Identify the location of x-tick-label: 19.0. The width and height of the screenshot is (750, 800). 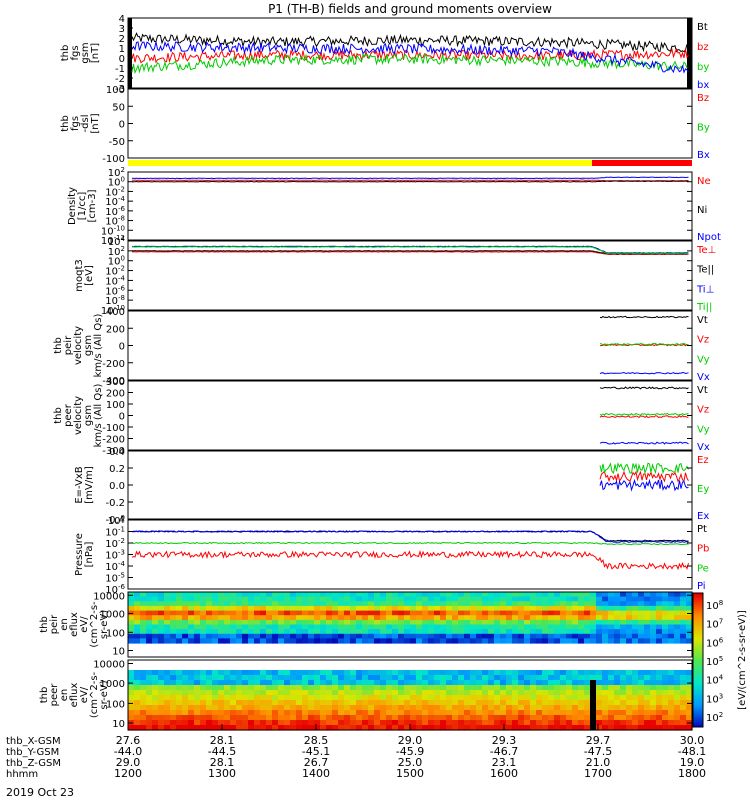
(692, 762).